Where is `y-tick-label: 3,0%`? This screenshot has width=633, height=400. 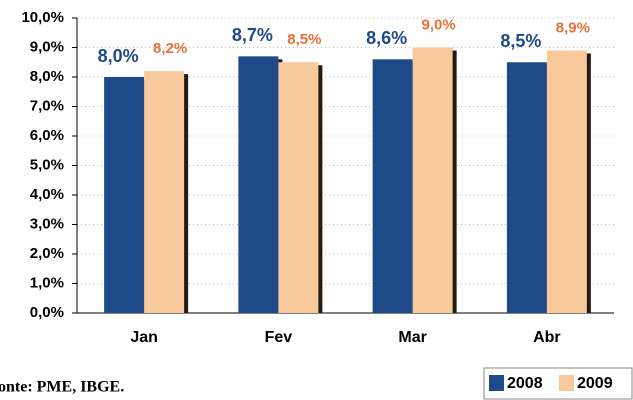 y-tick-label: 3,0% is located at coordinates (47, 223).